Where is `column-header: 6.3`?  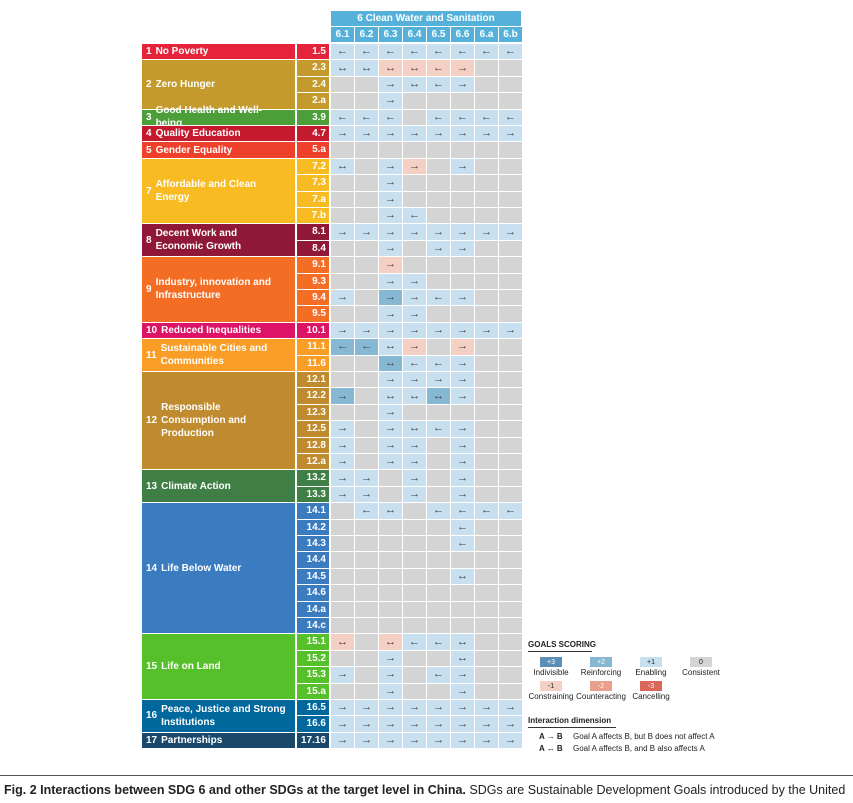 column-header: 6.3 is located at coordinates (390, 34).